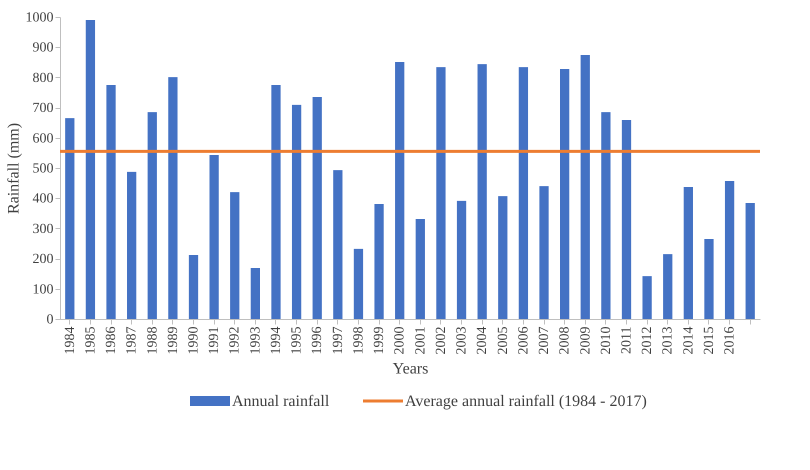 Image resolution: width=810 pixels, height=470 pixels. What do you see at coordinates (43, 290) in the screenshot?
I see `y-tick-label: 100` at bounding box center [43, 290].